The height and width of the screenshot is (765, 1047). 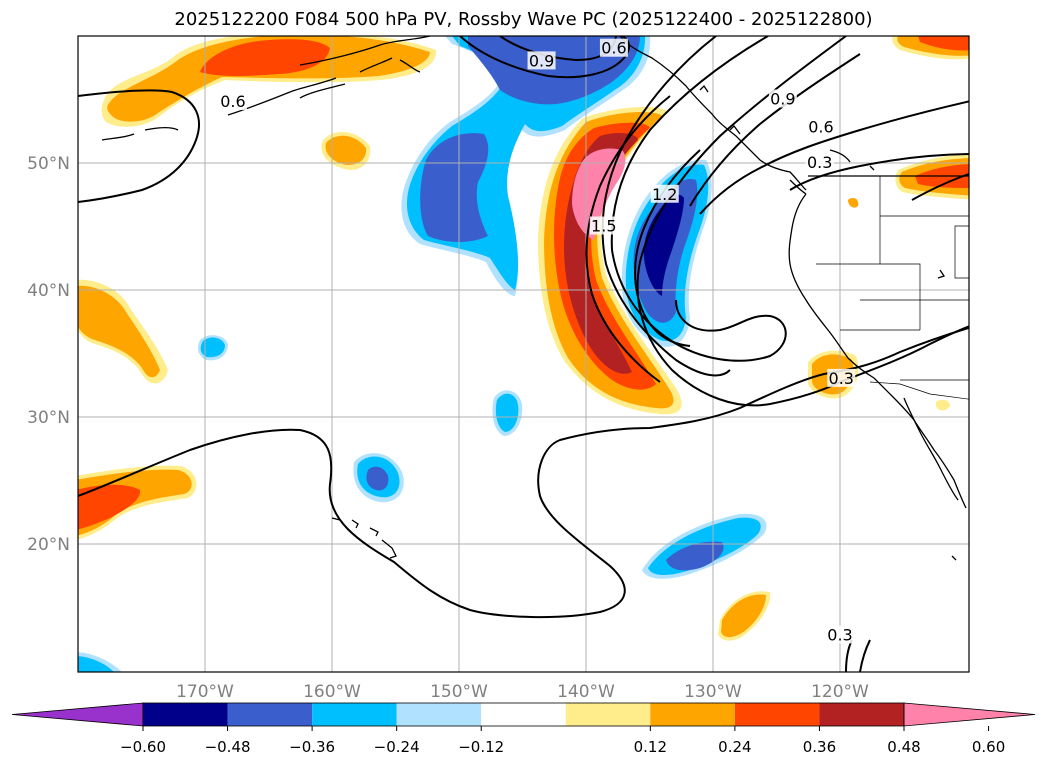 What do you see at coordinates (628, 239) in the screenshot?
I see `contour-1p5` at bounding box center [628, 239].